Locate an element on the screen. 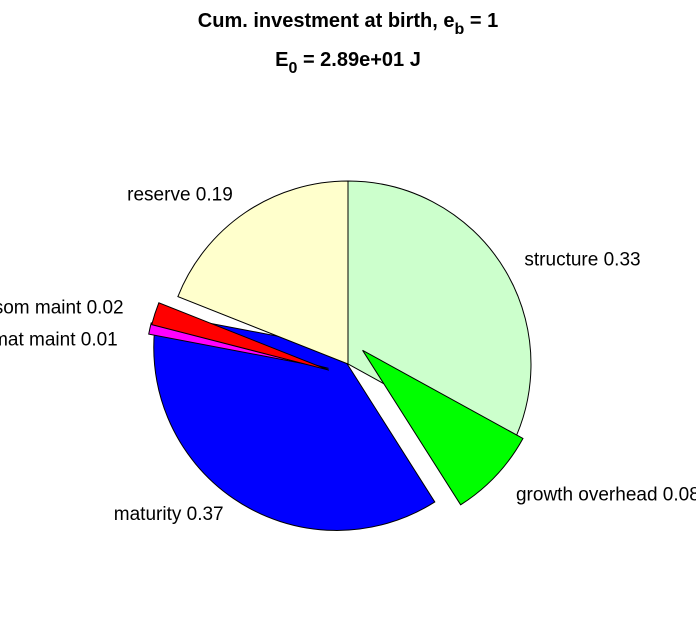  pie-slice-label-4: som maint 0.02 is located at coordinates (62, 307).